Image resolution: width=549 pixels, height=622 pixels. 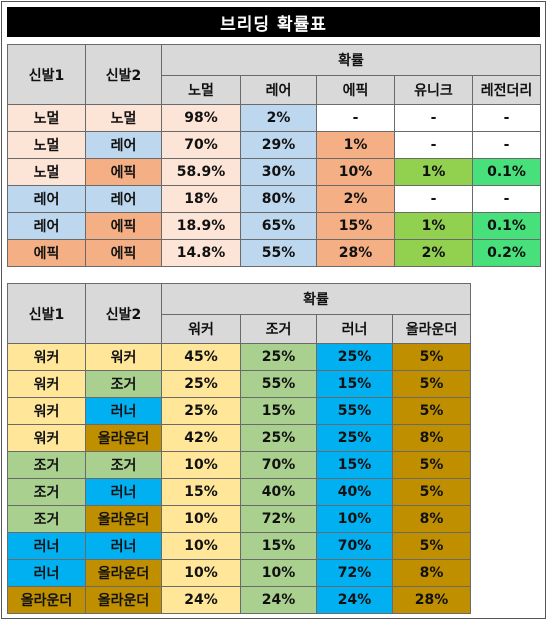 I want to click on probability-cell: 28%, so click(x=355, y=253).